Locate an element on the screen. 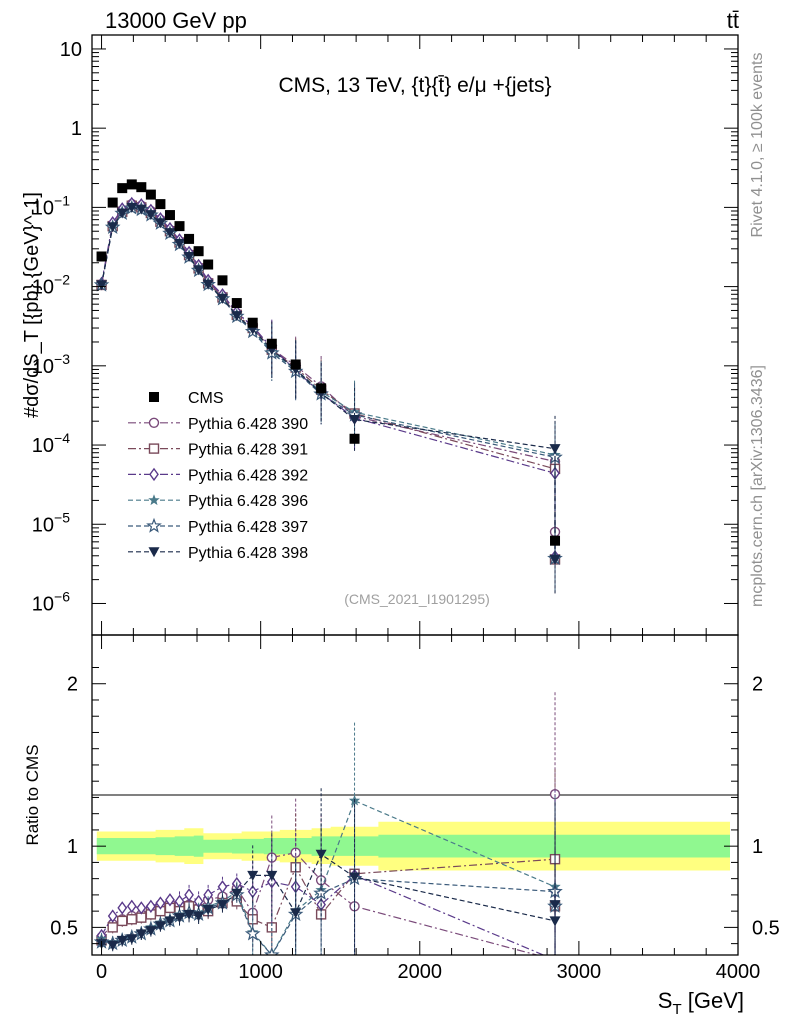 The width and height of the screenshot is (786, 1024). y-axis-label: #dσ/dS_T [{pb} {GeV}^-1] is located at coordinates (32, 305).